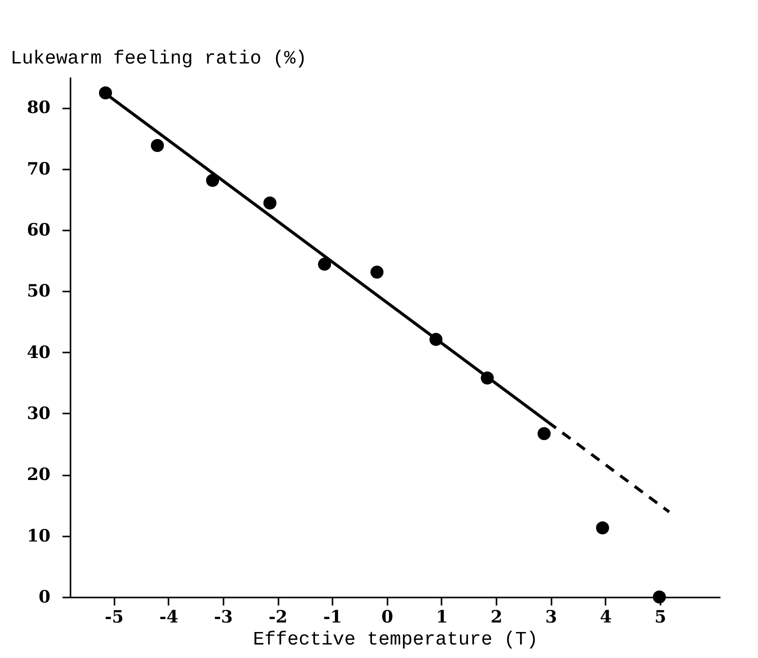  What do you see at coordinates (38, 352) in the screenshot?
I see `y-tick-label: 40` at bounding box center [38, 352].